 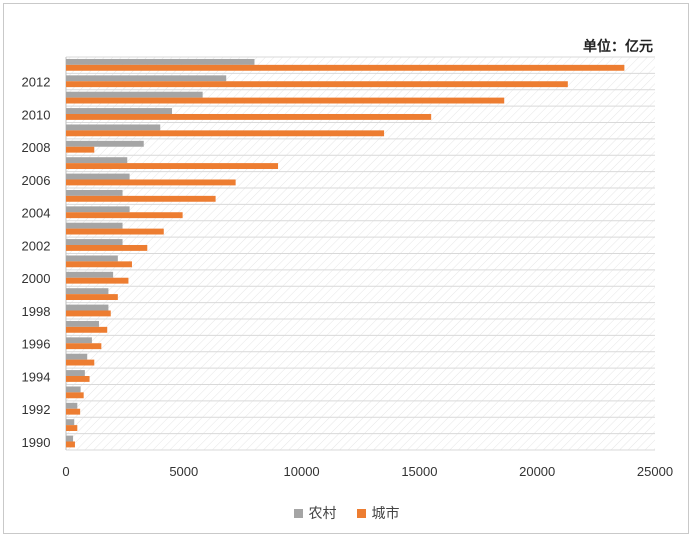 I want to click on y-tick-label: 2012, so click(x=36, y=82).